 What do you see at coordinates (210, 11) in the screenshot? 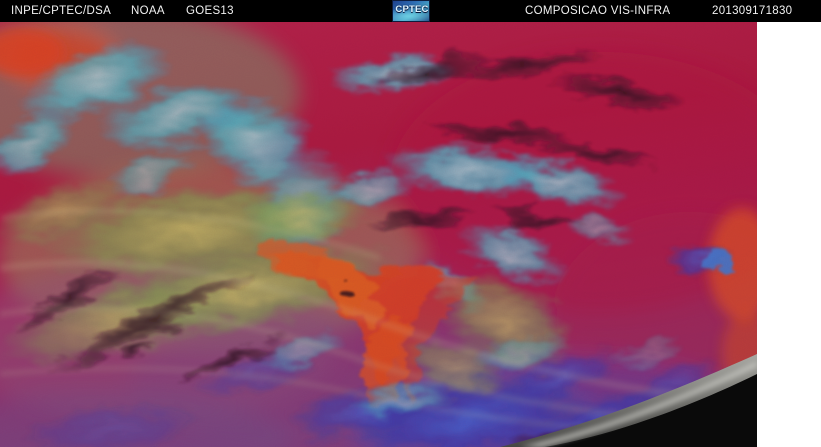
I see `satellite-label: GOES13` at bounding box center [210, 11].